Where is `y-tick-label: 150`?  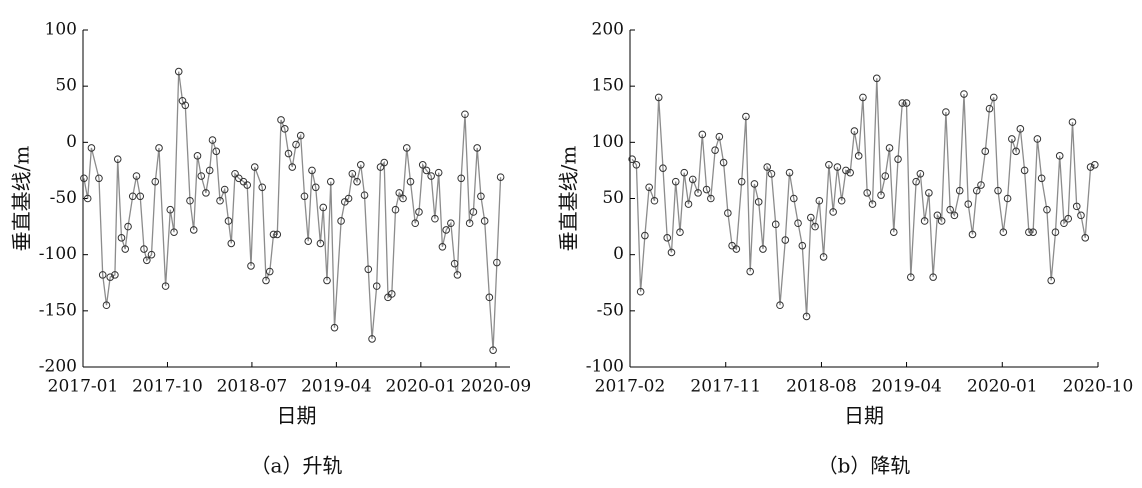 y-tick-label: 150 is located at coordinates (608, 86).